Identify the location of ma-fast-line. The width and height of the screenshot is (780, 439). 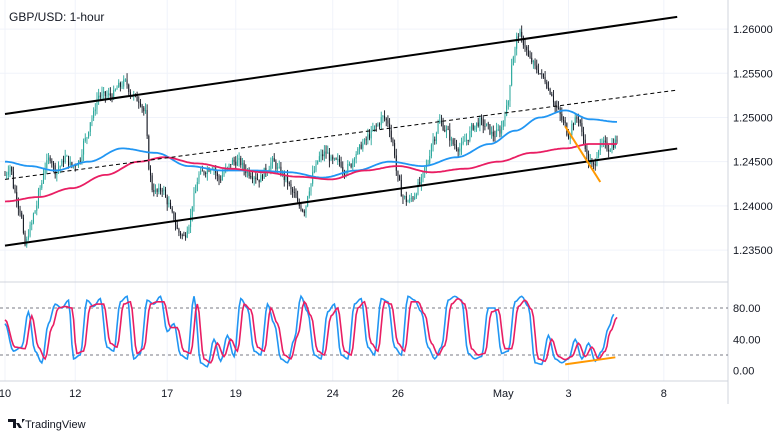
(310, 173).